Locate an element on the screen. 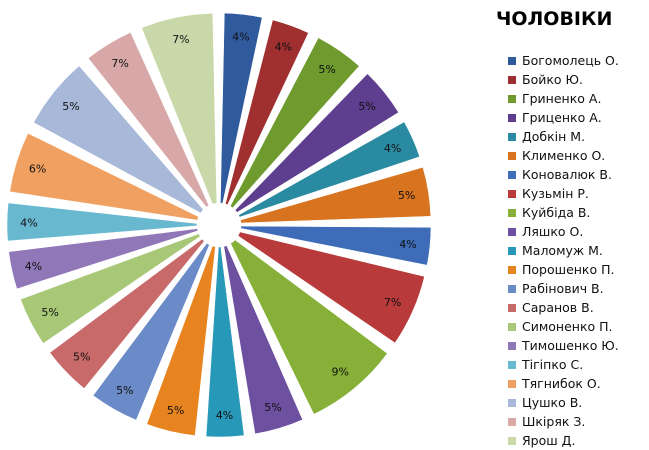  legend-label: Гриценко А. is located at coordinates (562, 117).